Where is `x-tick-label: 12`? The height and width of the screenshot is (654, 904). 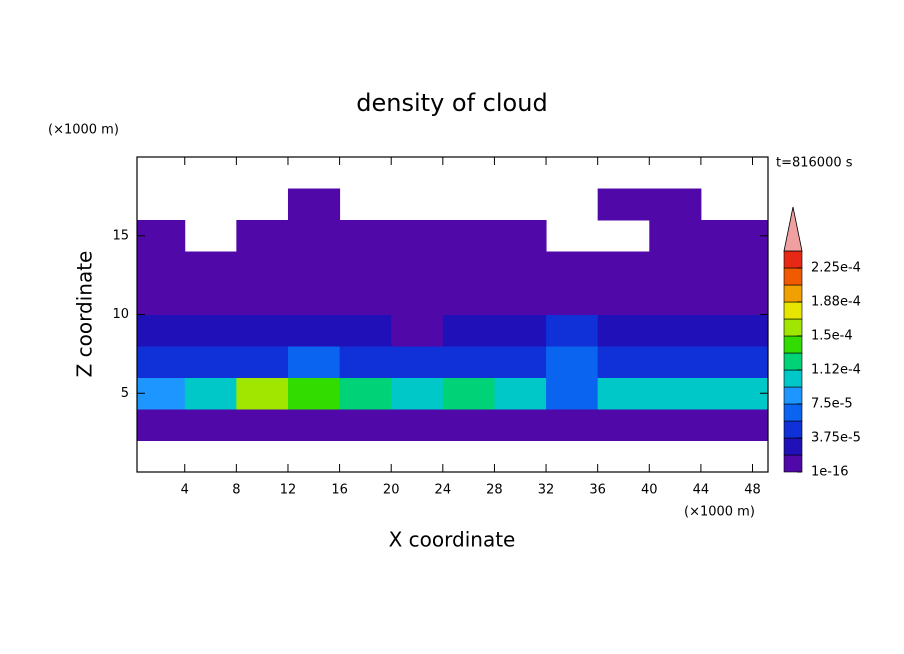 x-tick-label: 12 is located at coordinates (288, 490).